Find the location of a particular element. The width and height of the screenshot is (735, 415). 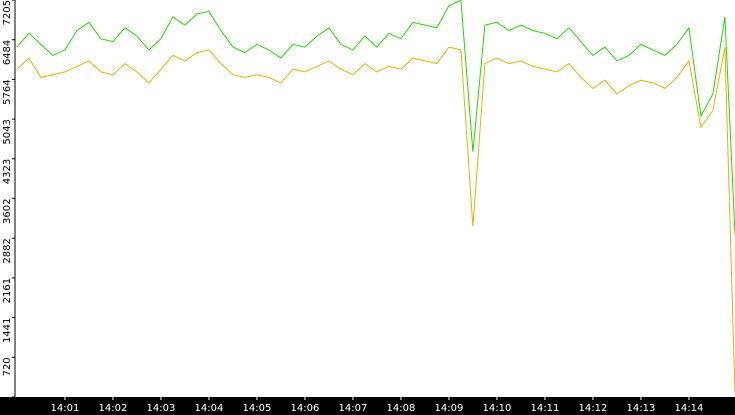

x-tick-label: 14:13 is located at coordinates (641, 408).